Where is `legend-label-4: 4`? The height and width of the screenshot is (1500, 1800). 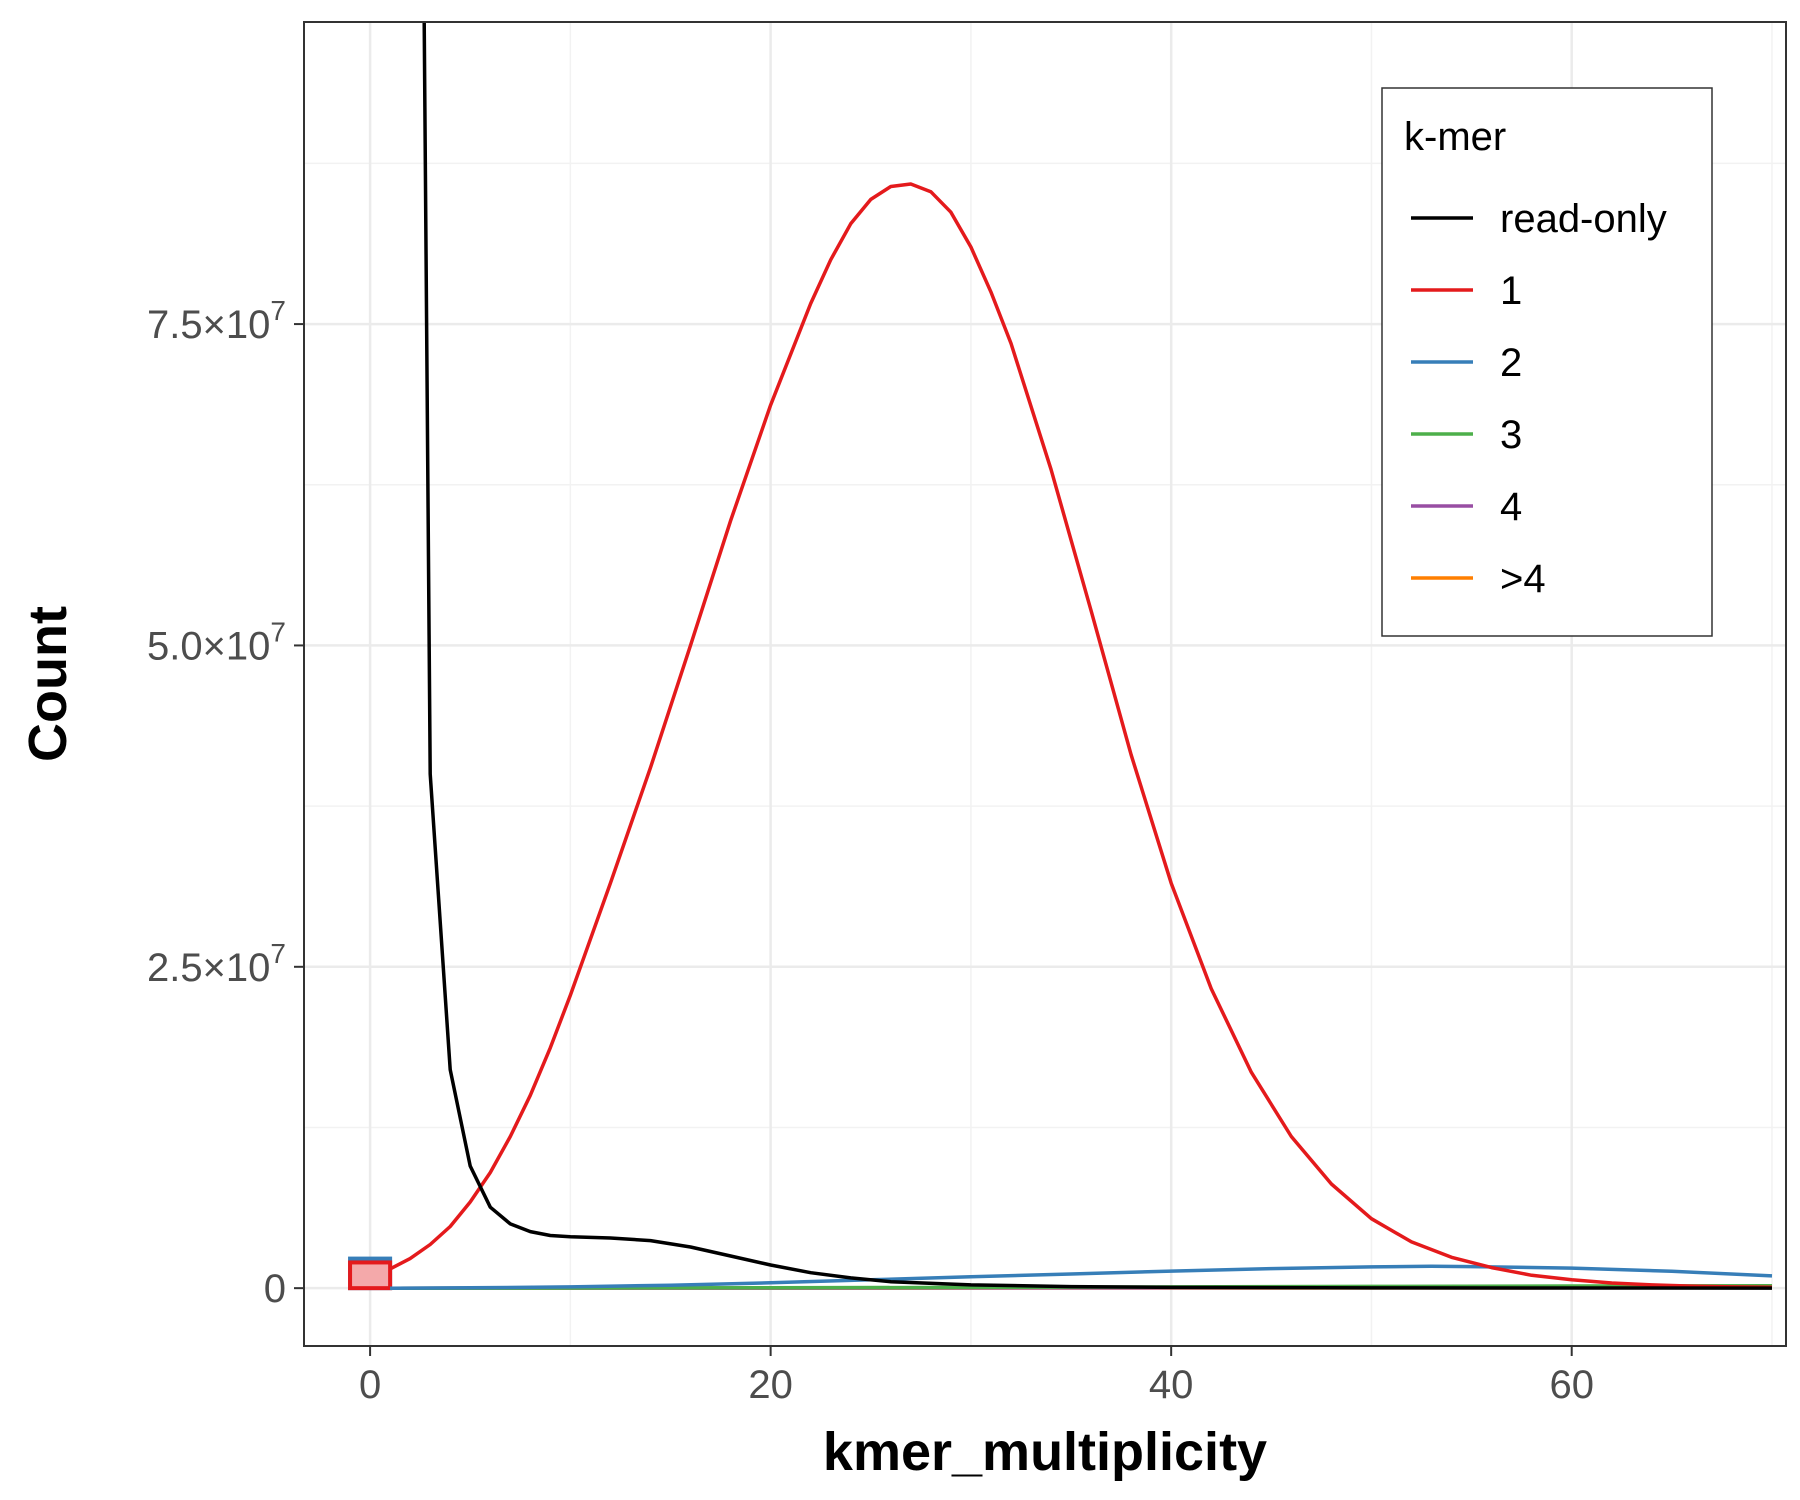 legend-label-4: 4 is located at coordinates (1511, 507).